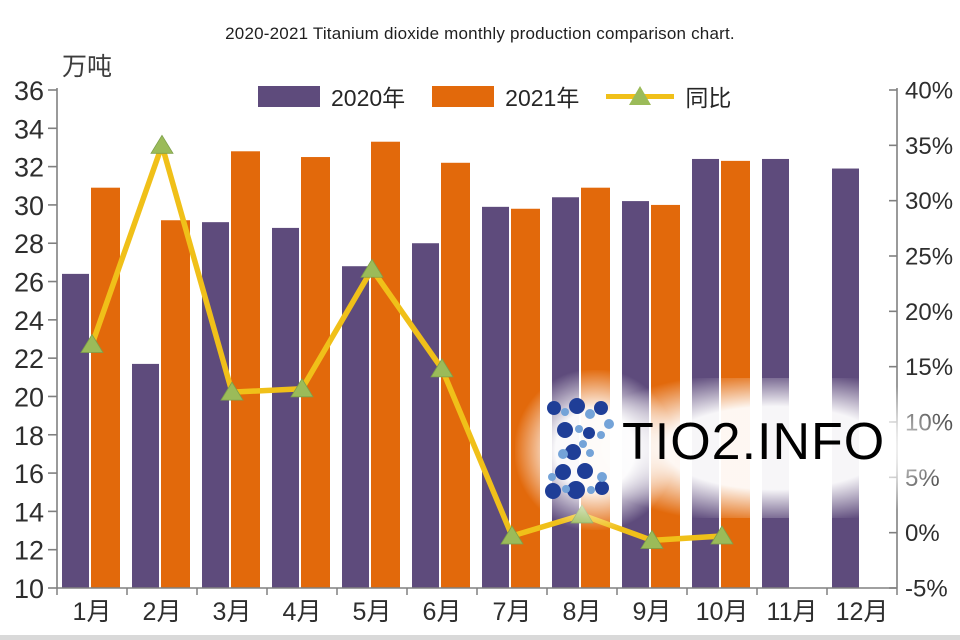 The image size is (960, 640). What do you see at coordinates (245, 370) in the screenshot?
I see `bar-2021-3月` at bounding box center [245, 370].